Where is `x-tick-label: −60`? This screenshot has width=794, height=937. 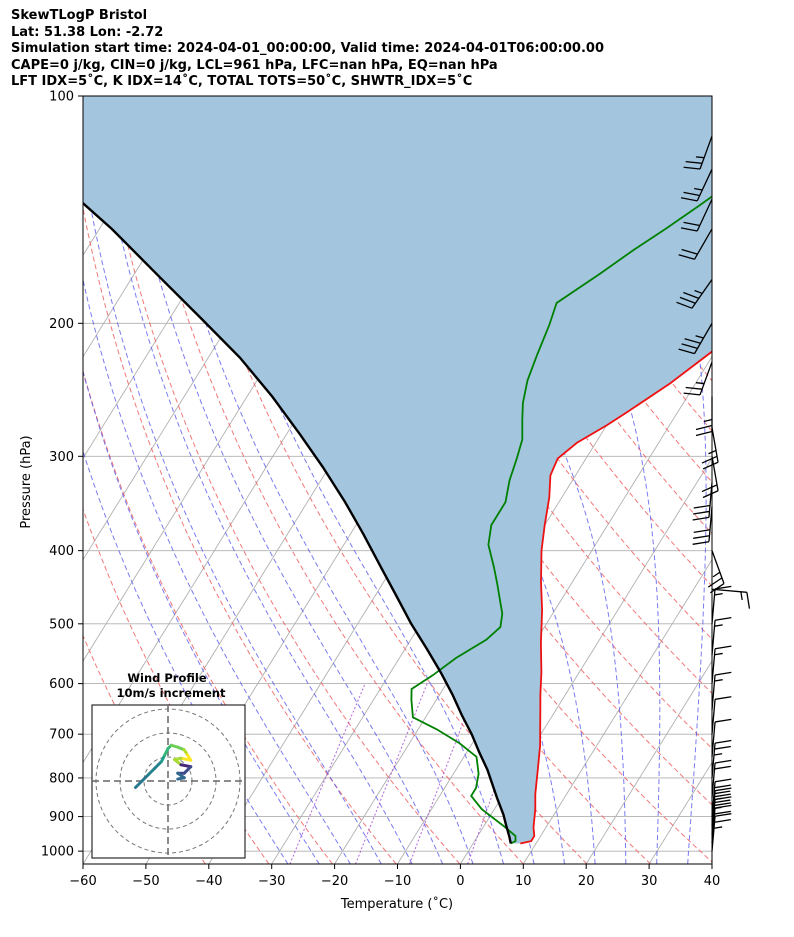
x-tick-label: −60 is located at coordinates (82, 881).